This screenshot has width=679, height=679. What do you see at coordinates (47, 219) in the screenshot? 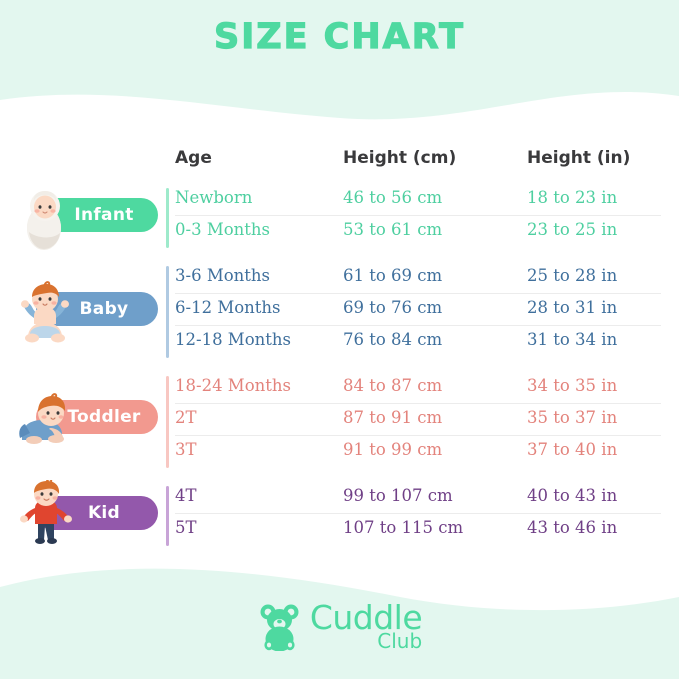
I see `swaddled-infant-icon` at bounding box center [47, 219].